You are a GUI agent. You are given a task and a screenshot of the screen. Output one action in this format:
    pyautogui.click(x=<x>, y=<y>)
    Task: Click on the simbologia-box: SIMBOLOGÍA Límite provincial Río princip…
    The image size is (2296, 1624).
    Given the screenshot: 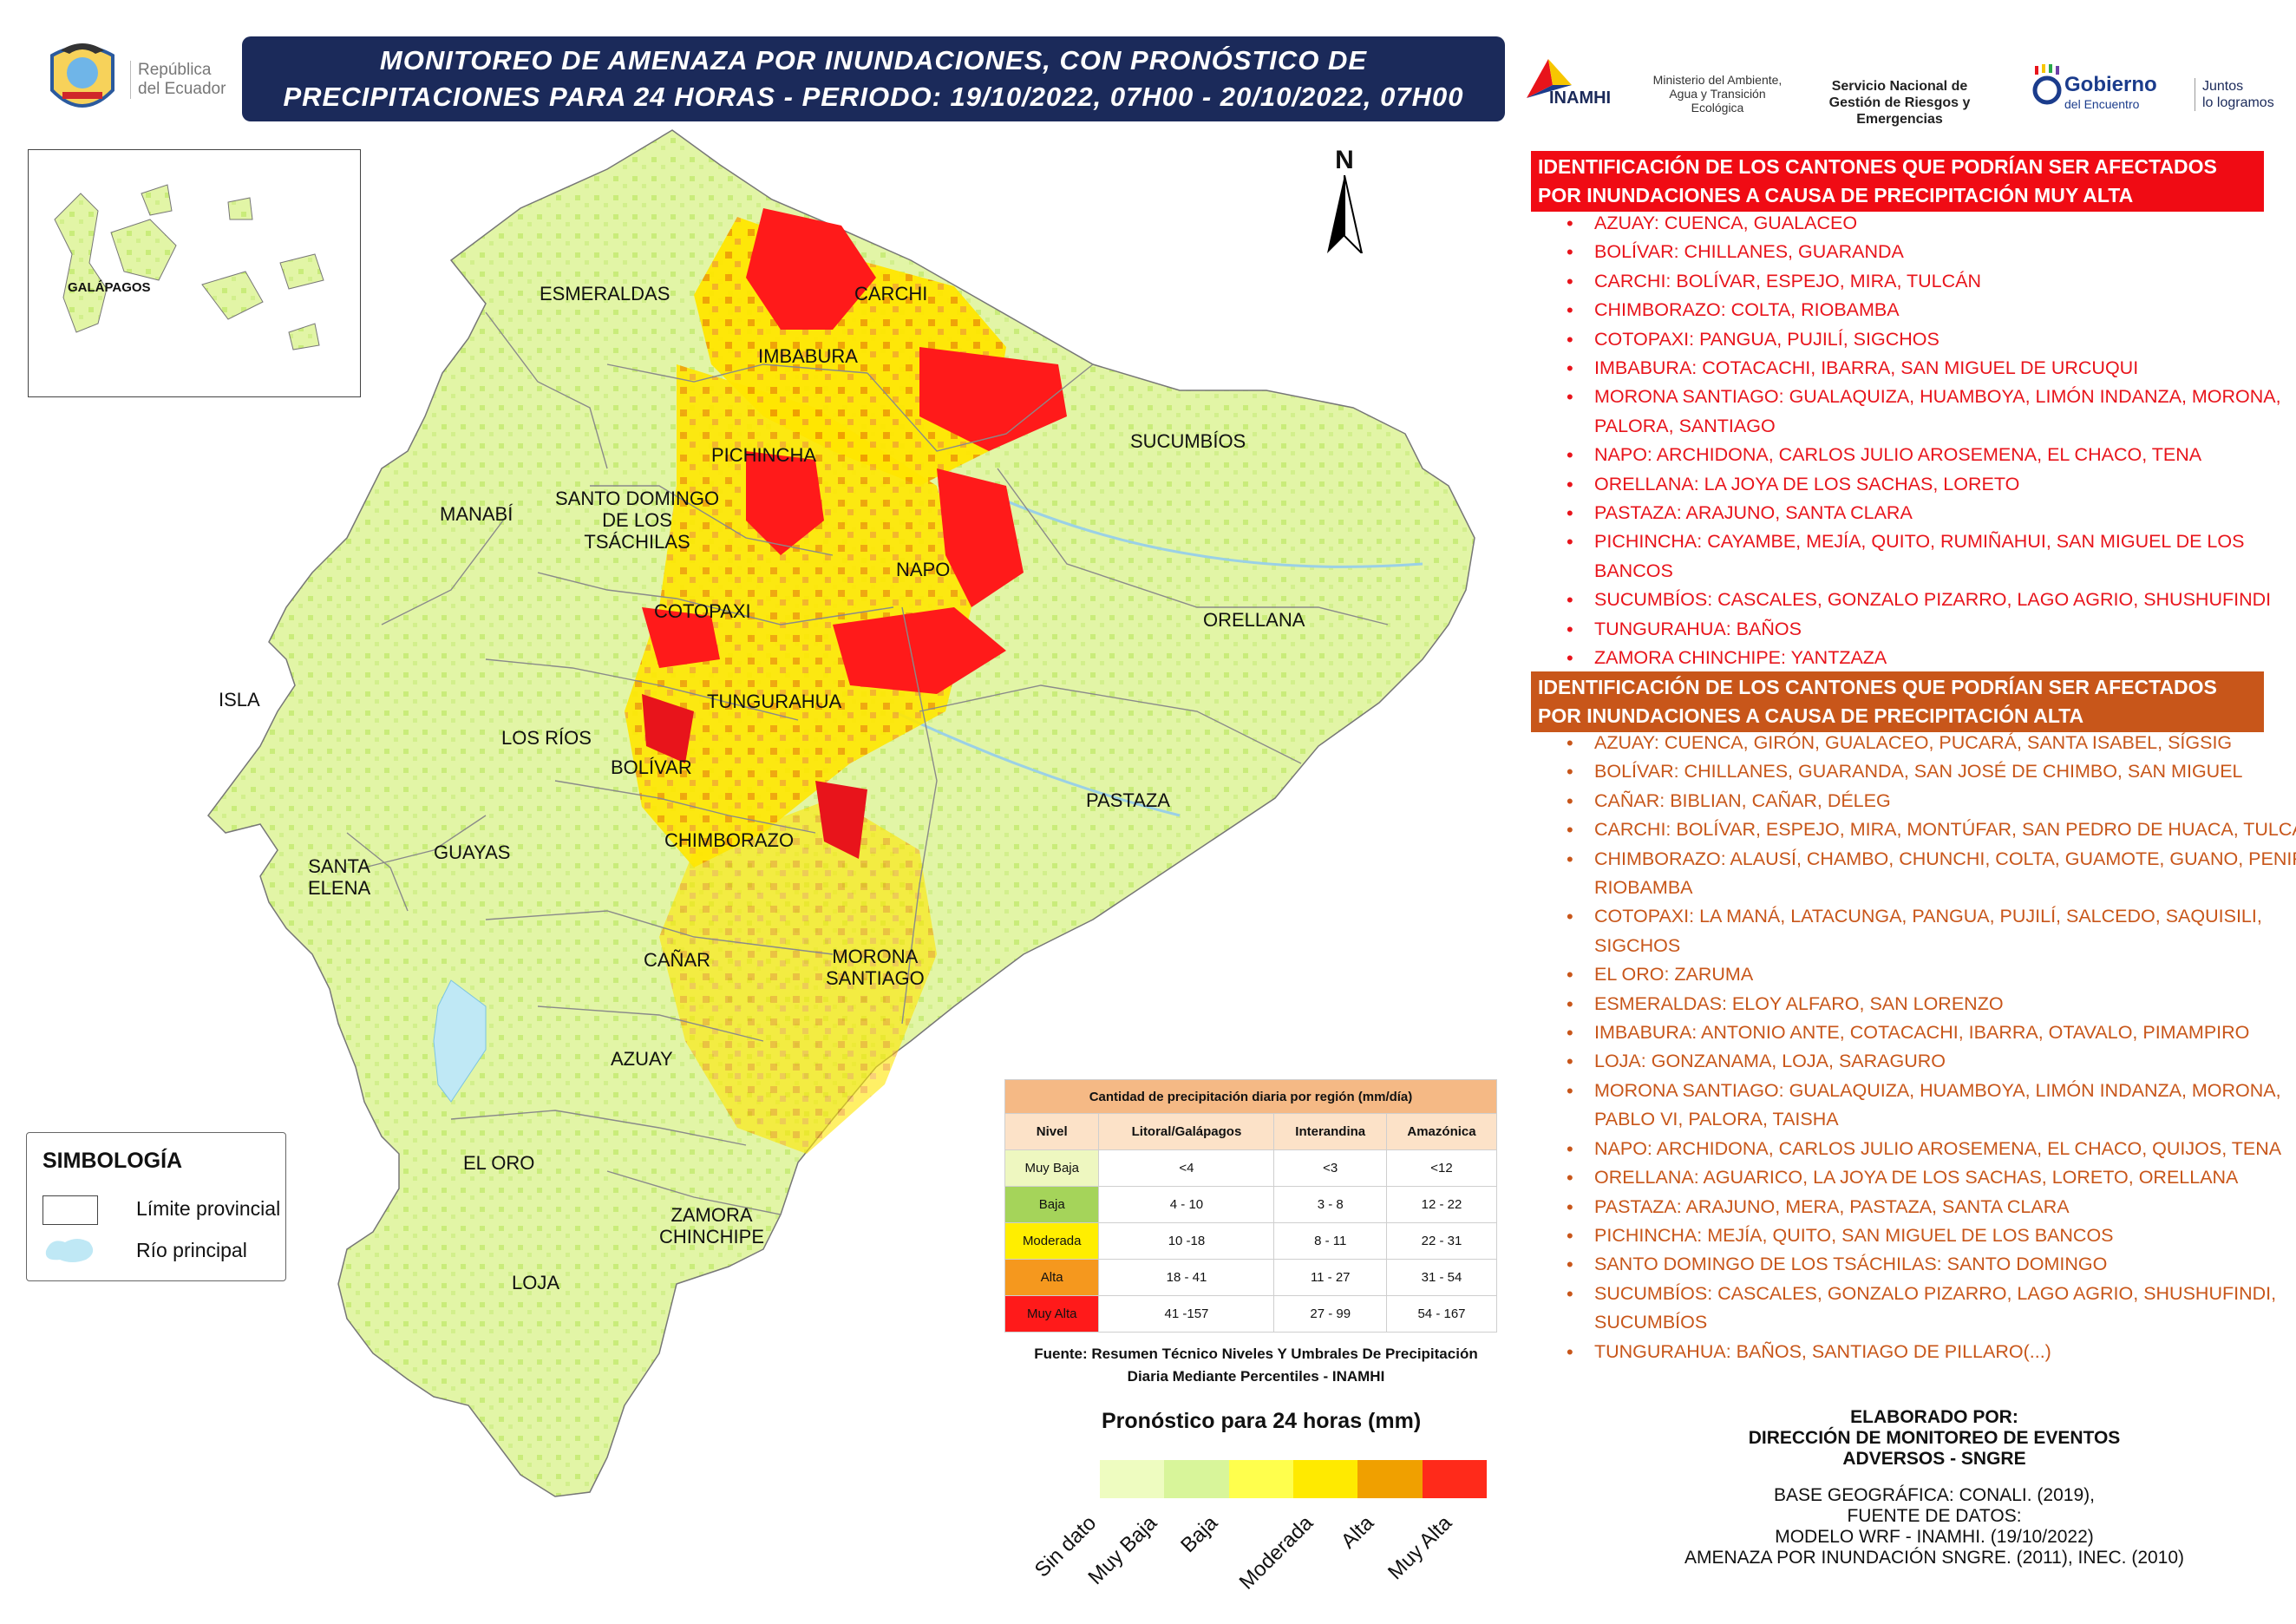 What is the action you would take?
    pyautogui.click(x=156, y=1206)
    